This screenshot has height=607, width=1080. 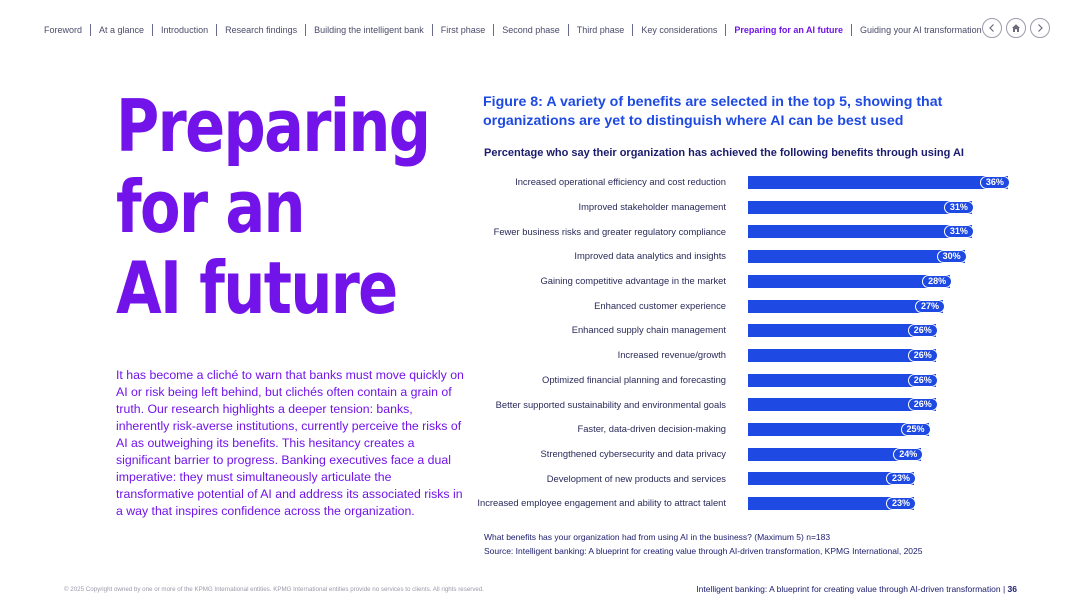 What do you see at coordinates (937, 281) in the screenshot?
I see `data-label: 28%` at bounding box center [937, 281].